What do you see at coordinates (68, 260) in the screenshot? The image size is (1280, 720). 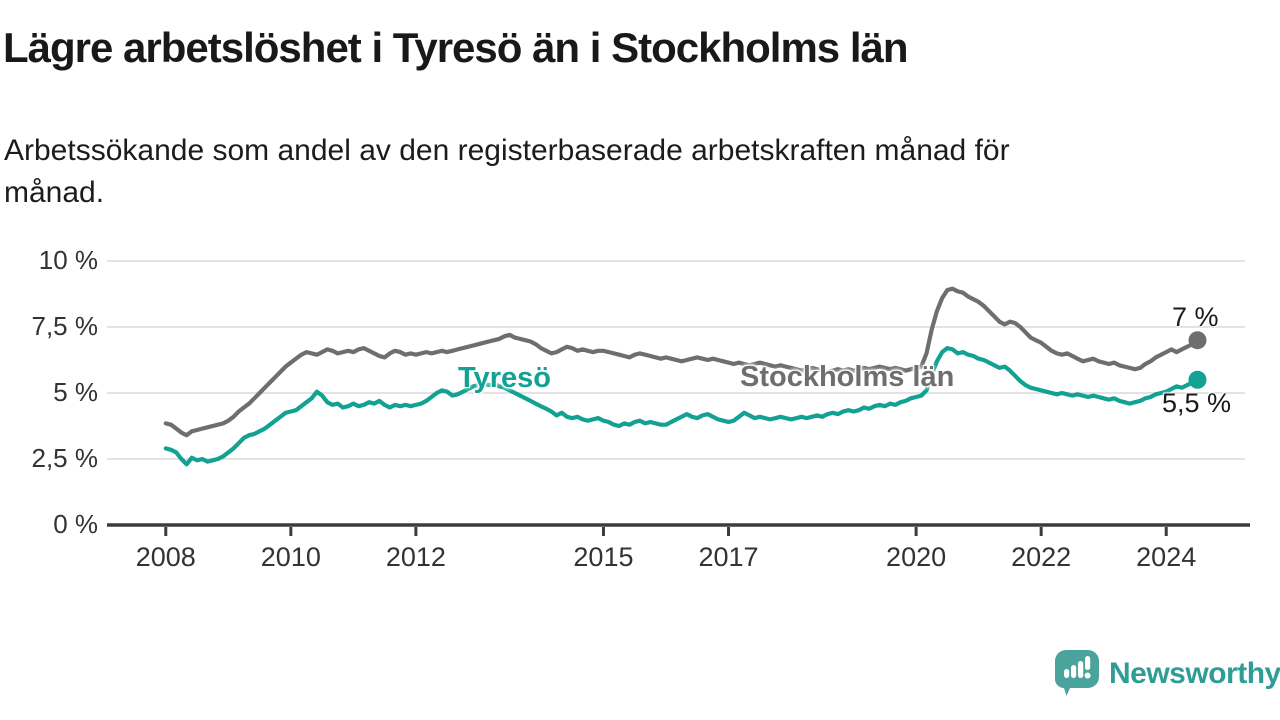 I see `y-tick-label: 10 %` at bounding box center [68, 260].